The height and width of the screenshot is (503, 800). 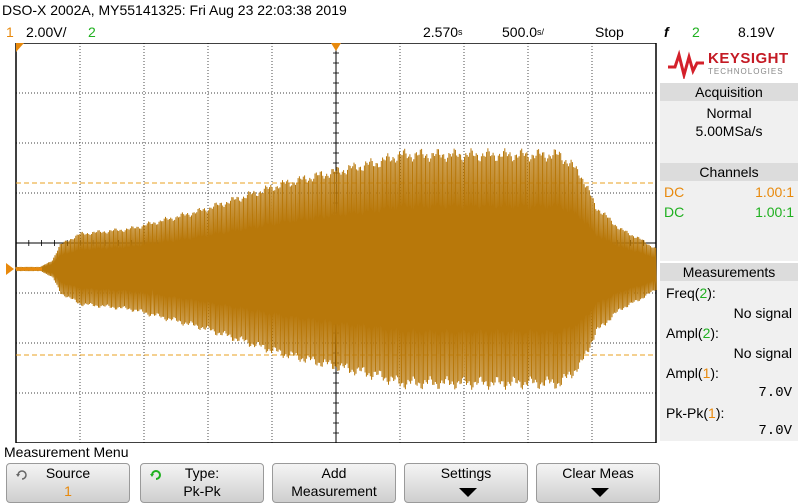 I want to click on source-softkey: Source 1, so click(x=68, y=483).